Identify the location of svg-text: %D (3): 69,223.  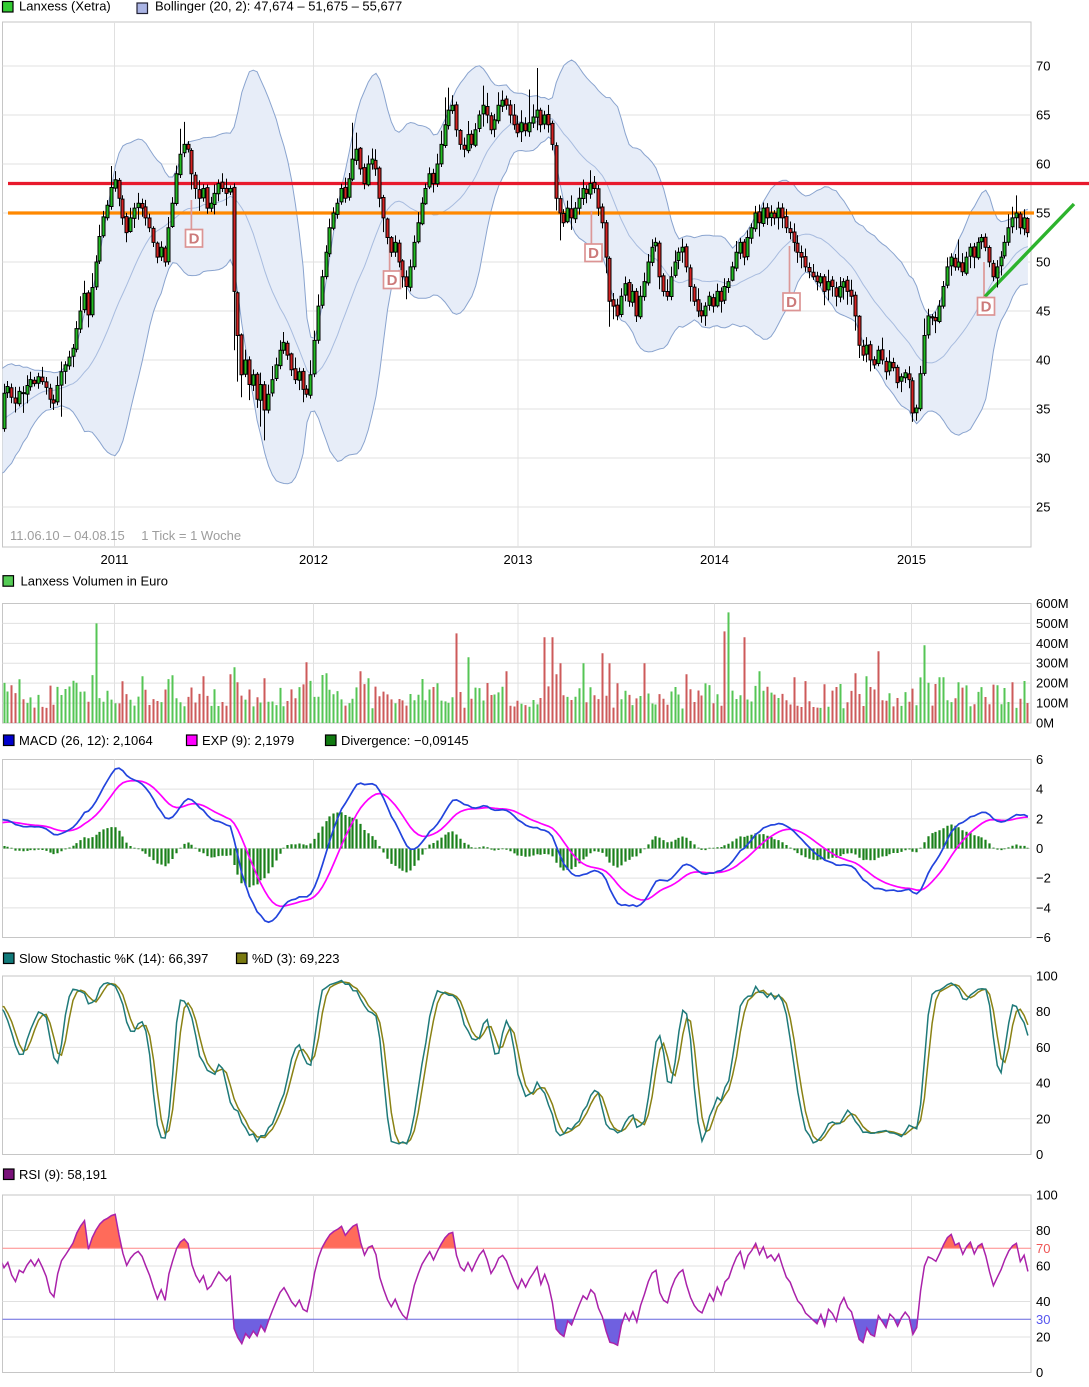
(295, 958).